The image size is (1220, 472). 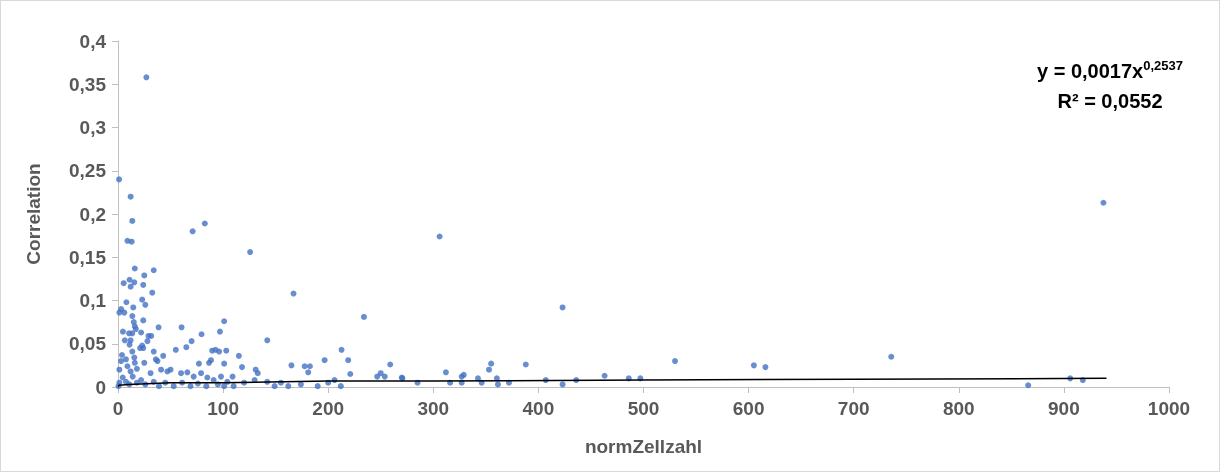 What do you see at coordinates (853, 408) in the screenshot?
I see `x-tick-label: 700` at bounding box center [853, 408].